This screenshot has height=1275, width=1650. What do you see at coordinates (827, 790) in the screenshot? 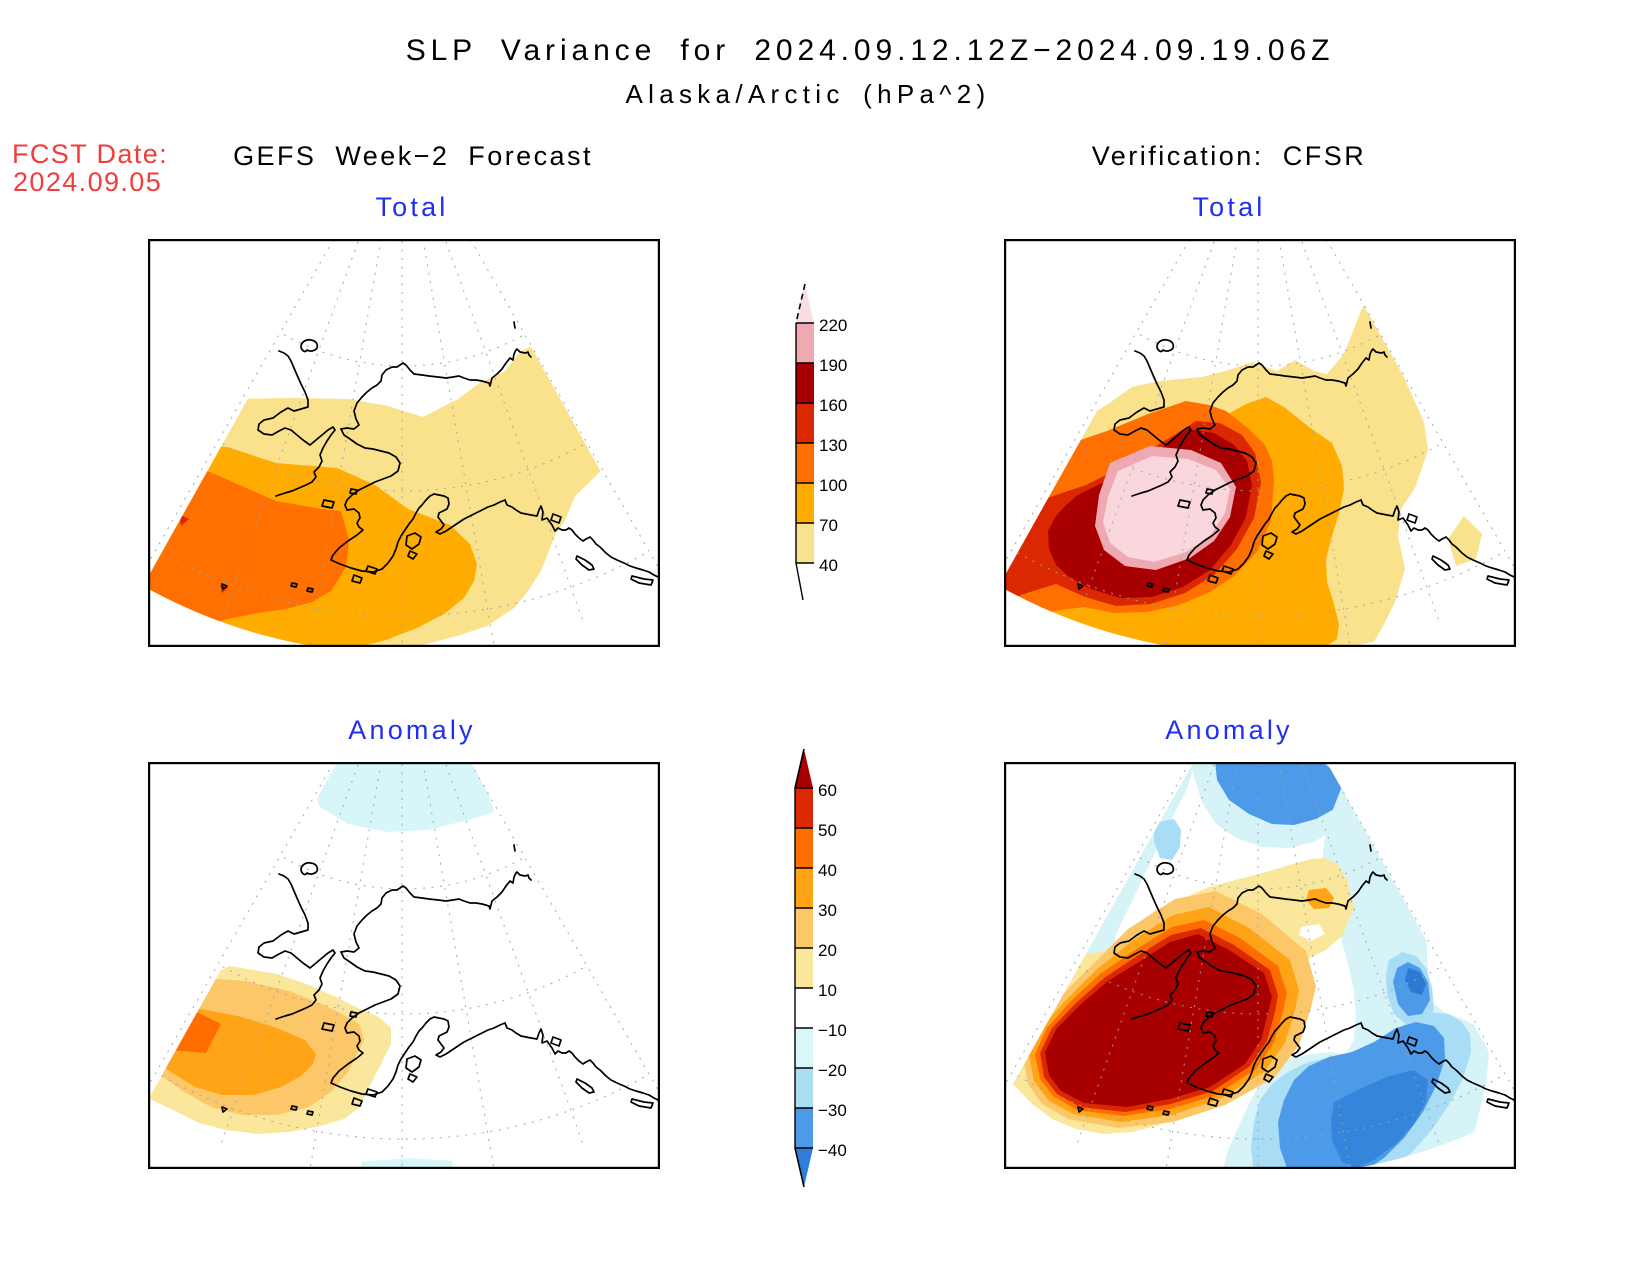
I see `svg-text: 60` at bounding box center [827, 790].